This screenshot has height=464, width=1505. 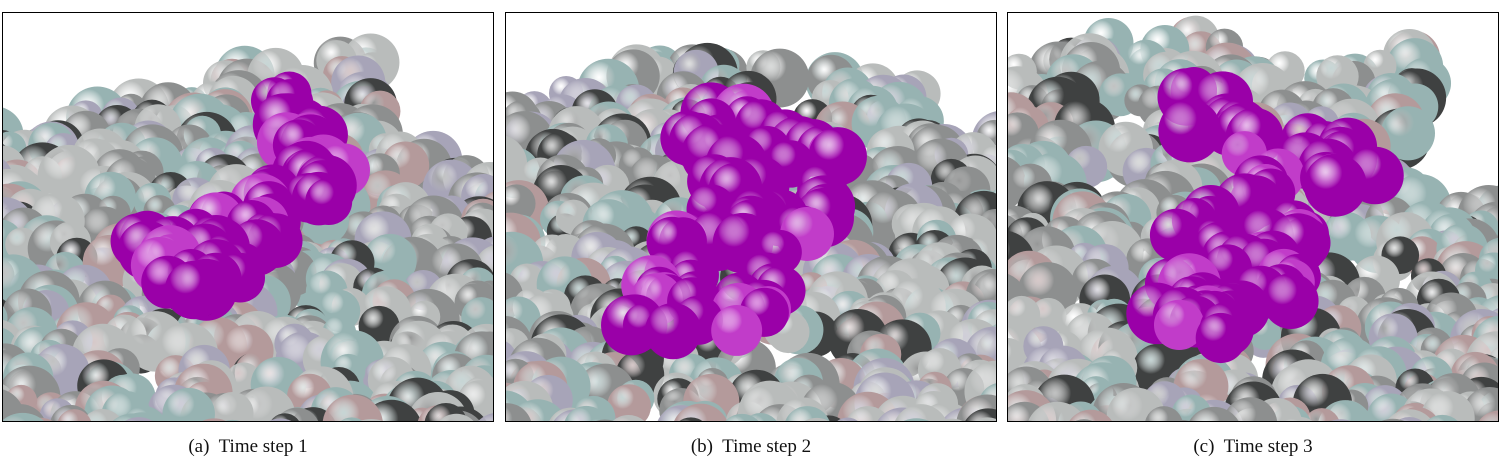 I want to click on caption-c-label: (c), so click(x=1204, y=446).